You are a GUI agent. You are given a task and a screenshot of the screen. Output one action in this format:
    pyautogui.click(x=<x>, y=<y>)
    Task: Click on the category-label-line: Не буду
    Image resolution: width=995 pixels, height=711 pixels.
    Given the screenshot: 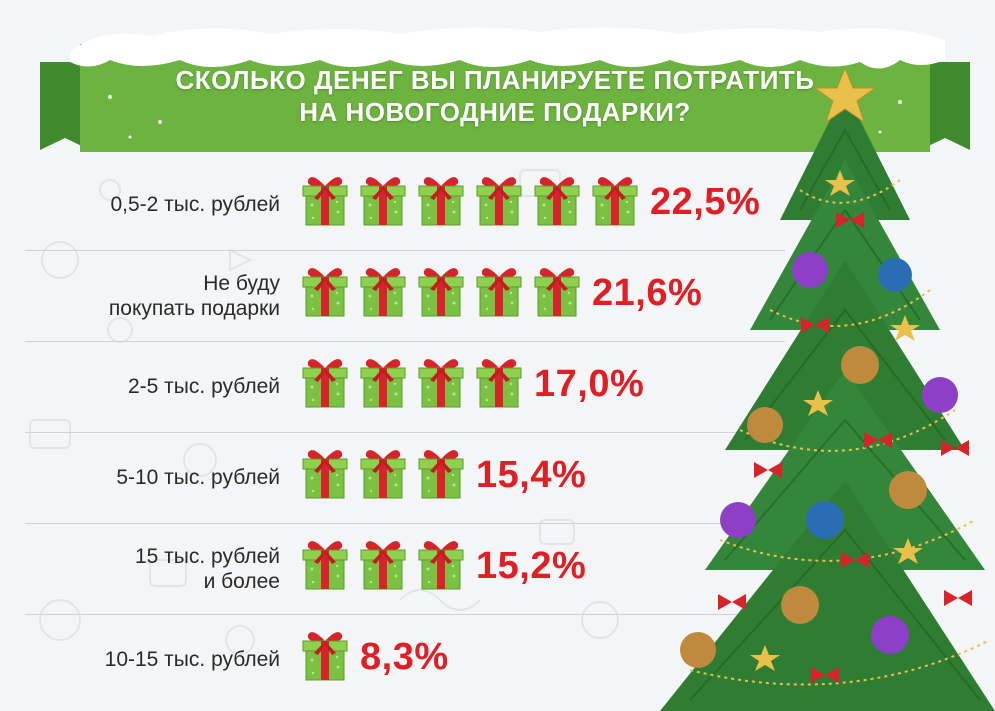 What is the action you would take?
    pyautogui.click(x=241, y=283)
    